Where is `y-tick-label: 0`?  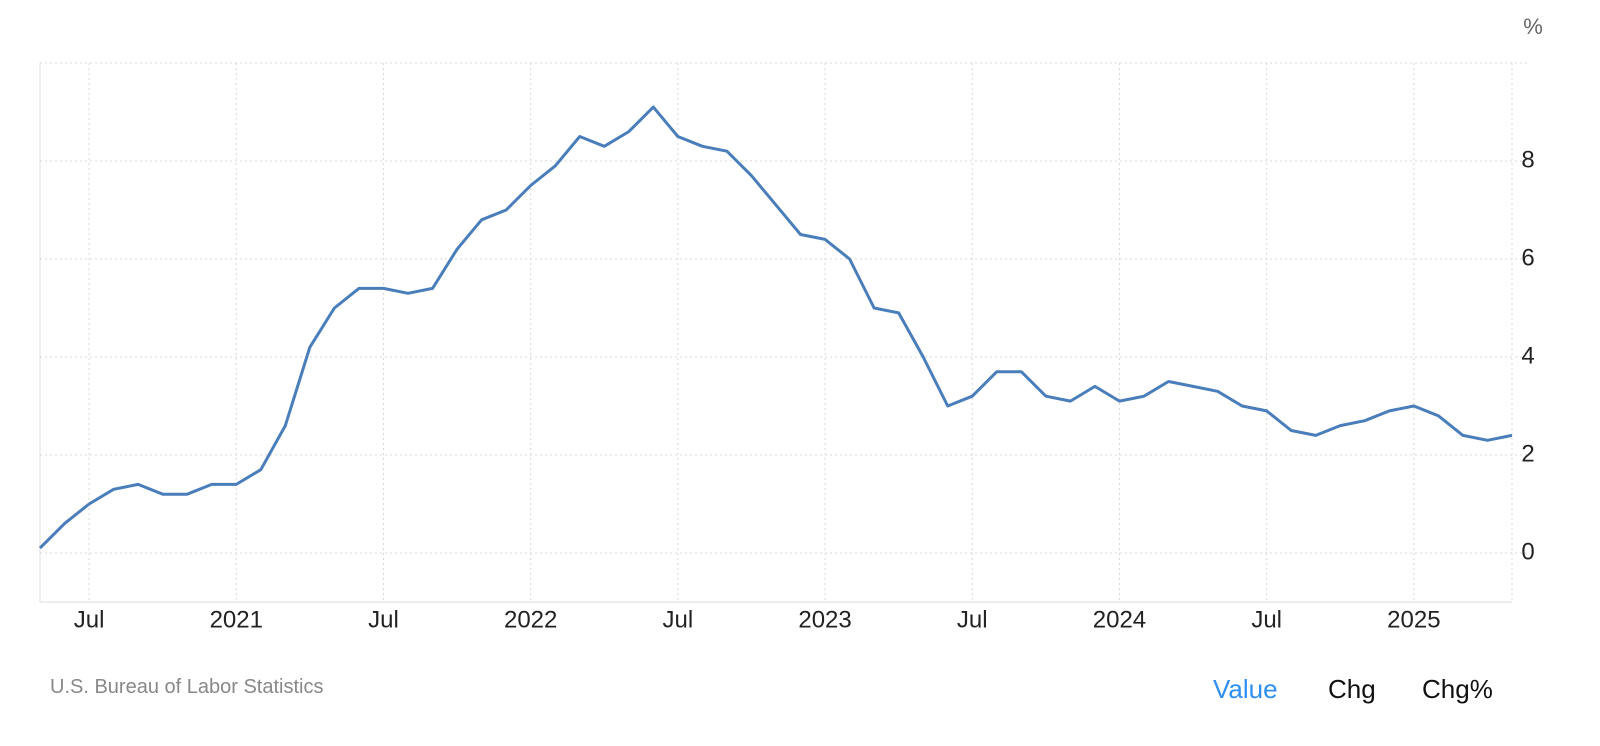
y-tick-label: 0 is located at coordinates (1527, 551).